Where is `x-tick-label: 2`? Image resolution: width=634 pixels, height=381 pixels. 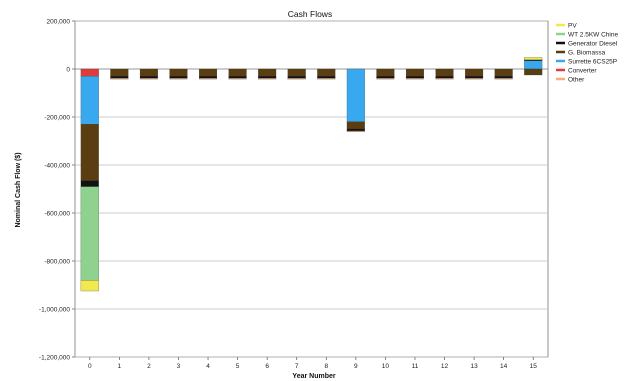
x-tick-label: 2 is located at coordinates (149, 366).